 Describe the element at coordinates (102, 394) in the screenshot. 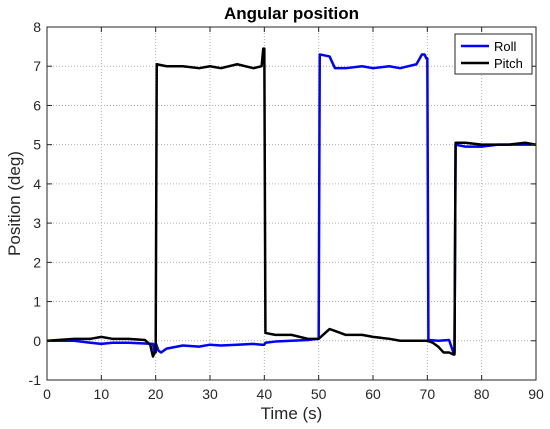

I see `x-tick-label: 10` at that location.